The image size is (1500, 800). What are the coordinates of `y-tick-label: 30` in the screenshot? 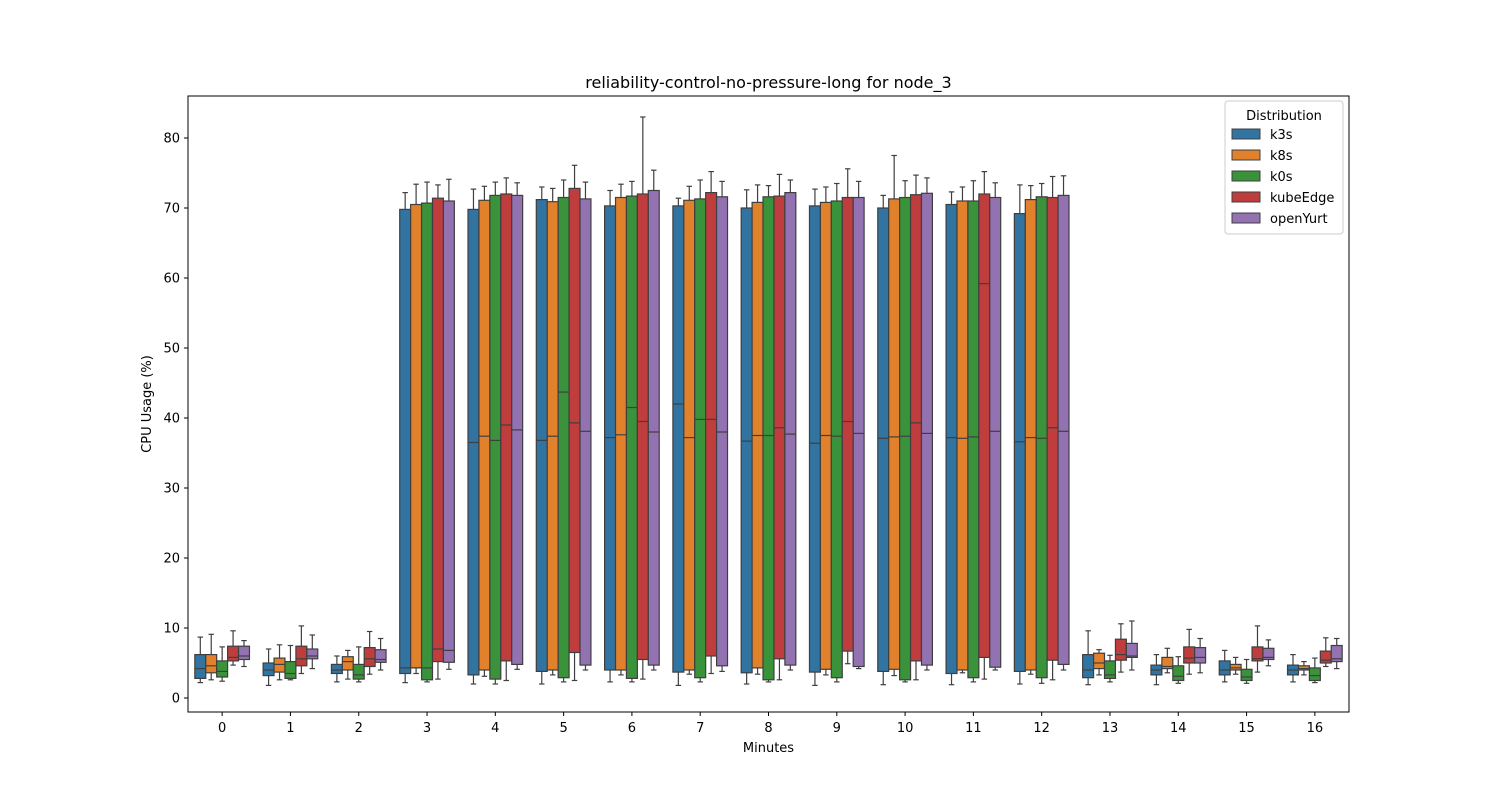 It's located at (171, 489).